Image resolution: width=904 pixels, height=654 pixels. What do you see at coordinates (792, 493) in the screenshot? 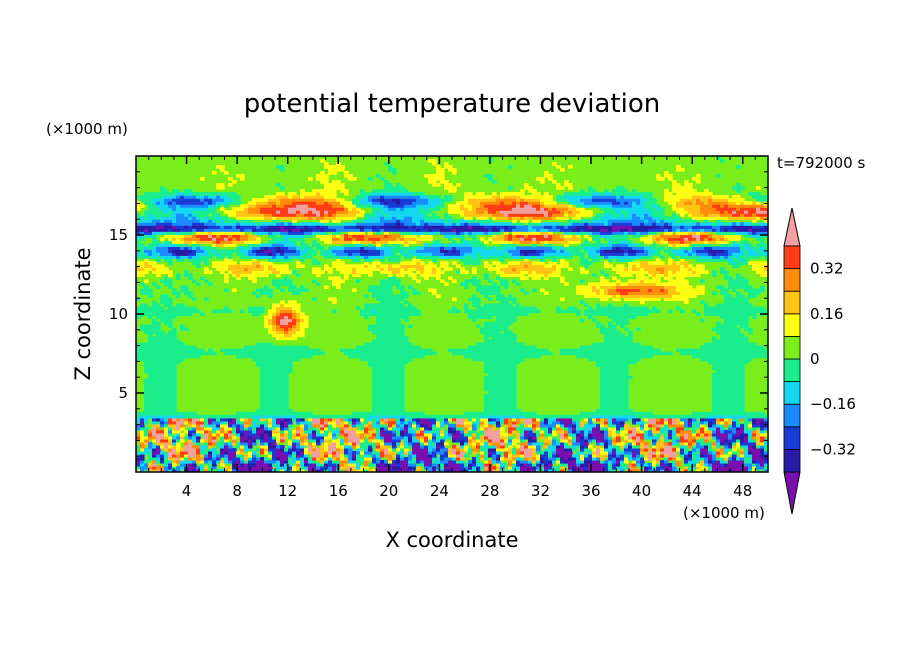
I see `colorbar-extend-low` at bounding box center [792, 493].